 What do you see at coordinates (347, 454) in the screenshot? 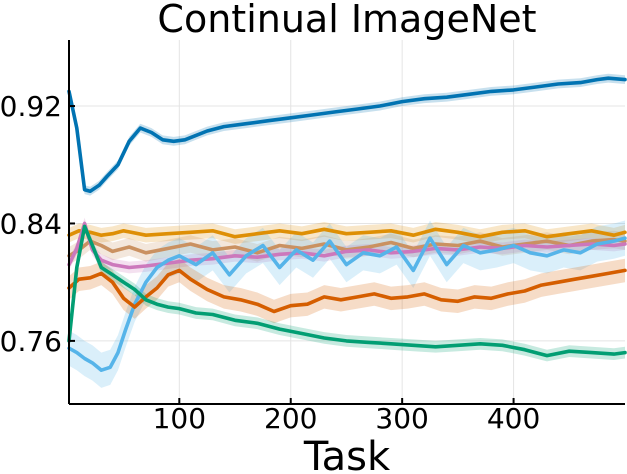
I see `x-axis-label: Task` at bounding box center [347, 454].